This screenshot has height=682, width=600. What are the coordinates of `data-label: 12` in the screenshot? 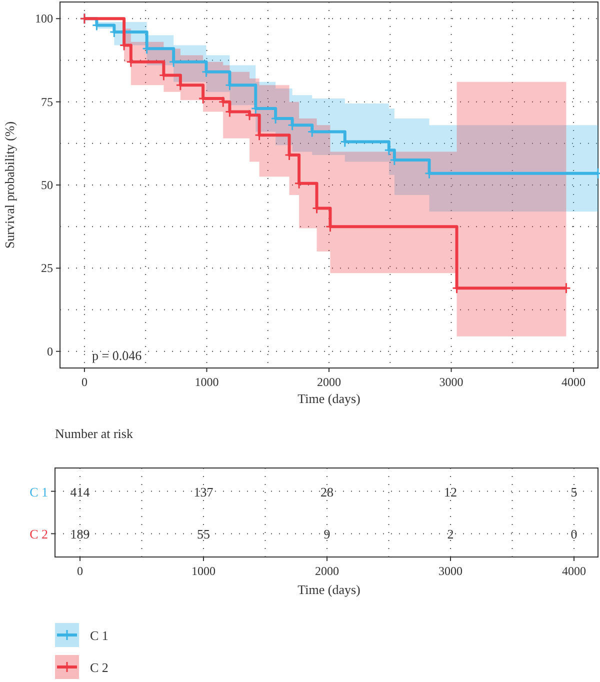 It's located at (450, 492).